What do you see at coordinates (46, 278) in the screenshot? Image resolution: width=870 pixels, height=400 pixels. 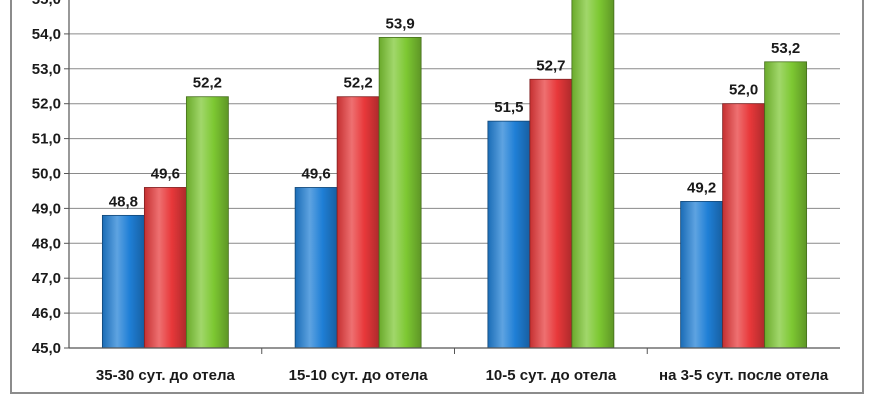 I see `y-tick-label: 47,0` at bounding box center [46, 278].